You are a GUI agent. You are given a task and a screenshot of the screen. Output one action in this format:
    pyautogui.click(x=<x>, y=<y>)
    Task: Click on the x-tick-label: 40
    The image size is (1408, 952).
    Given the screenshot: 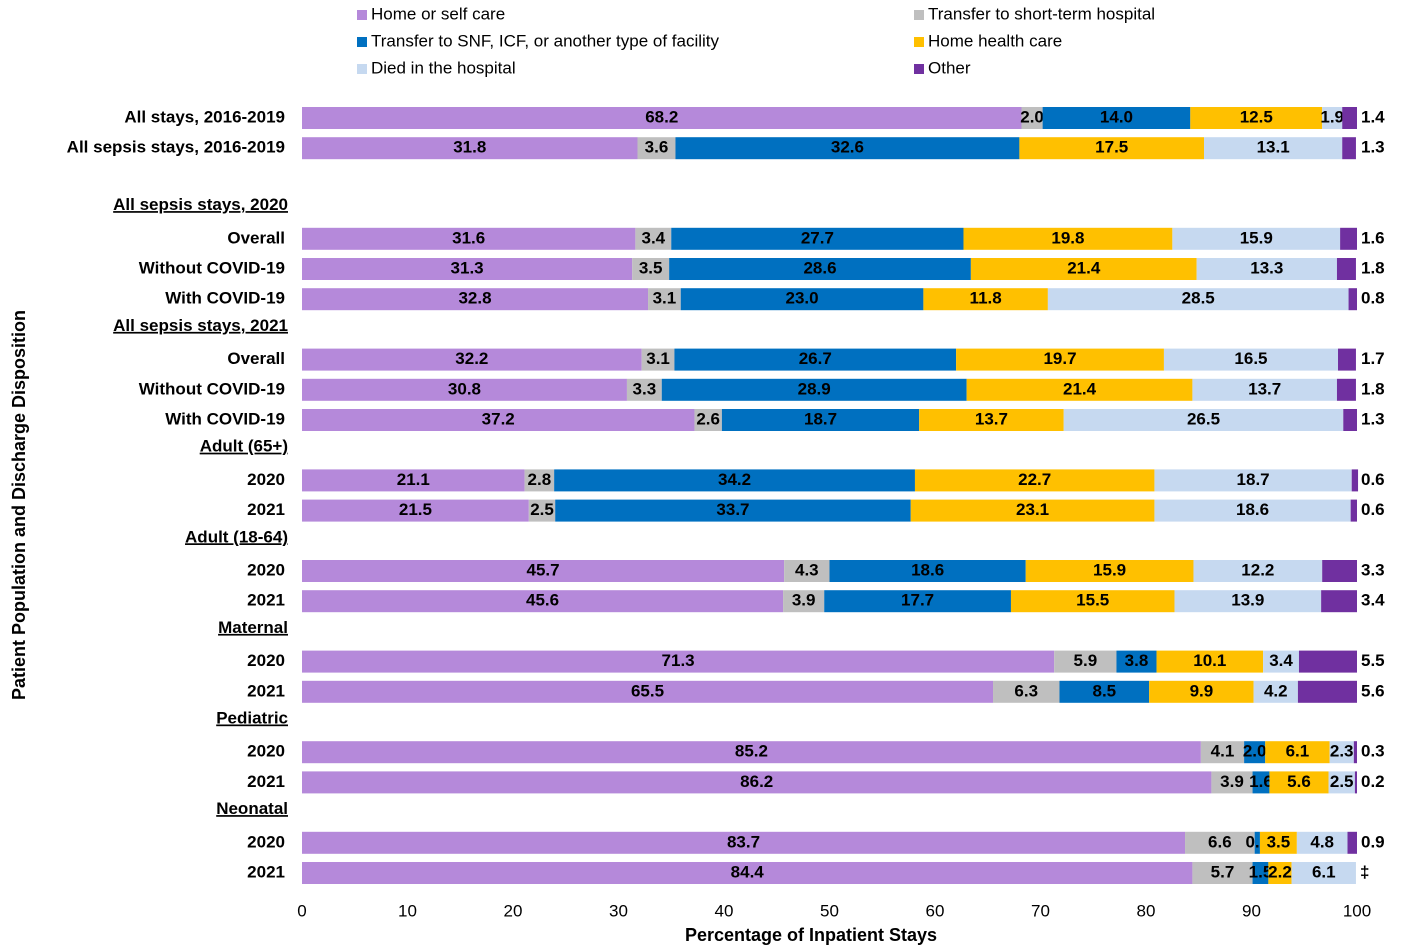 What is the action you would take?
    pyautogui.click(x=724, y=910)
    